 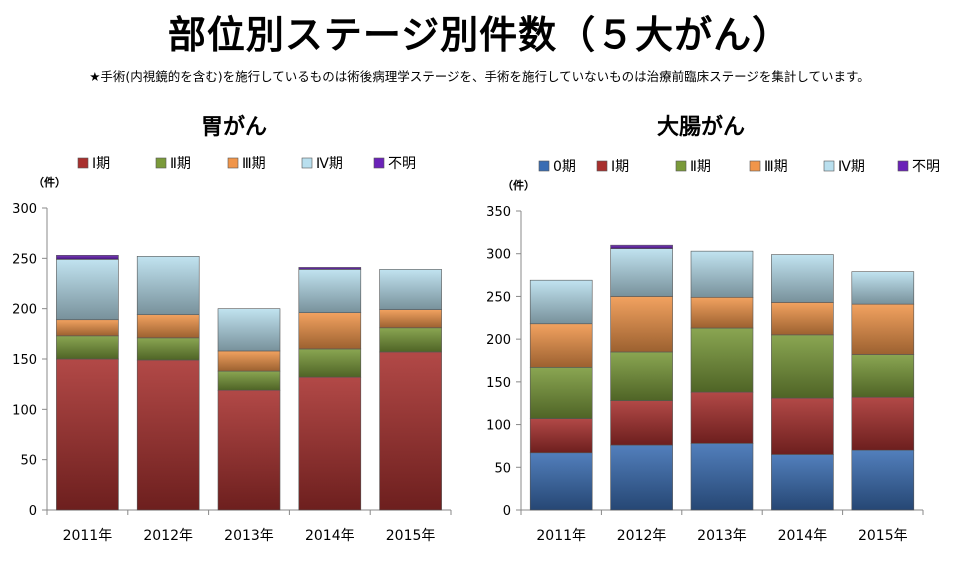 I want to click on colorectal-bar-2011年-Ⅳ期, so click(x=561, y=302).